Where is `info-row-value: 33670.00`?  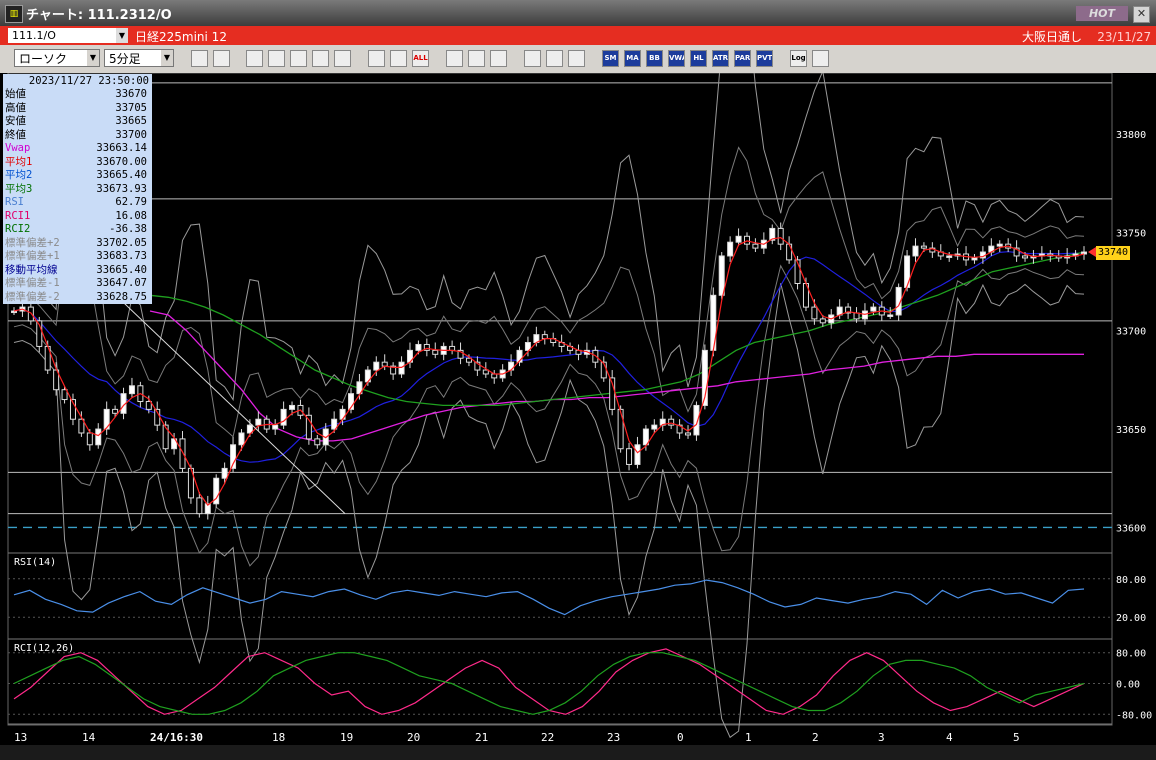
info-row-value: 33670.00 is located at coordinates (121, 161).